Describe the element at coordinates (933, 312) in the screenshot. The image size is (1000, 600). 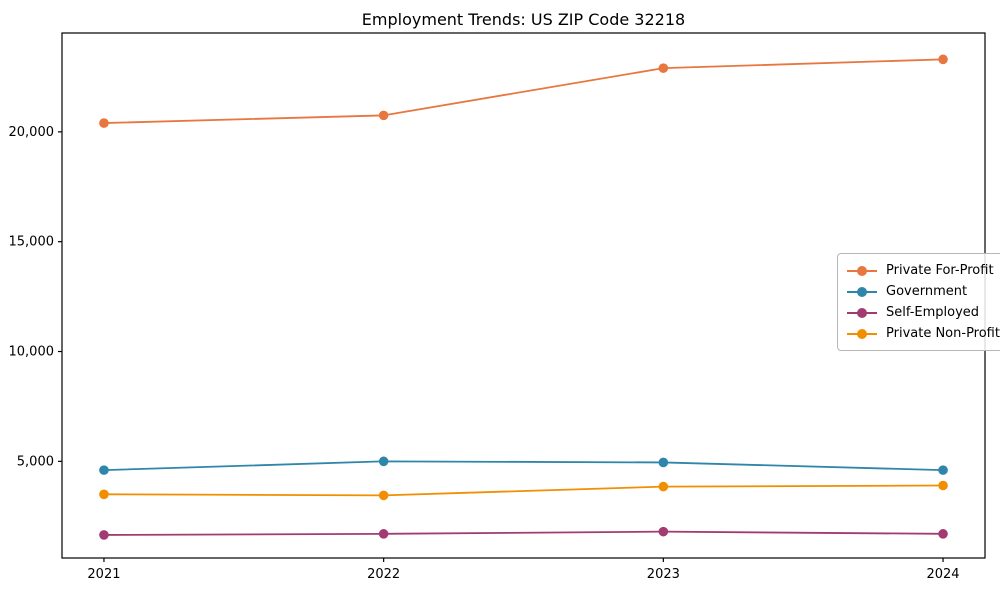
I see `legend-label-self-employed: Self-Employed` at that location.